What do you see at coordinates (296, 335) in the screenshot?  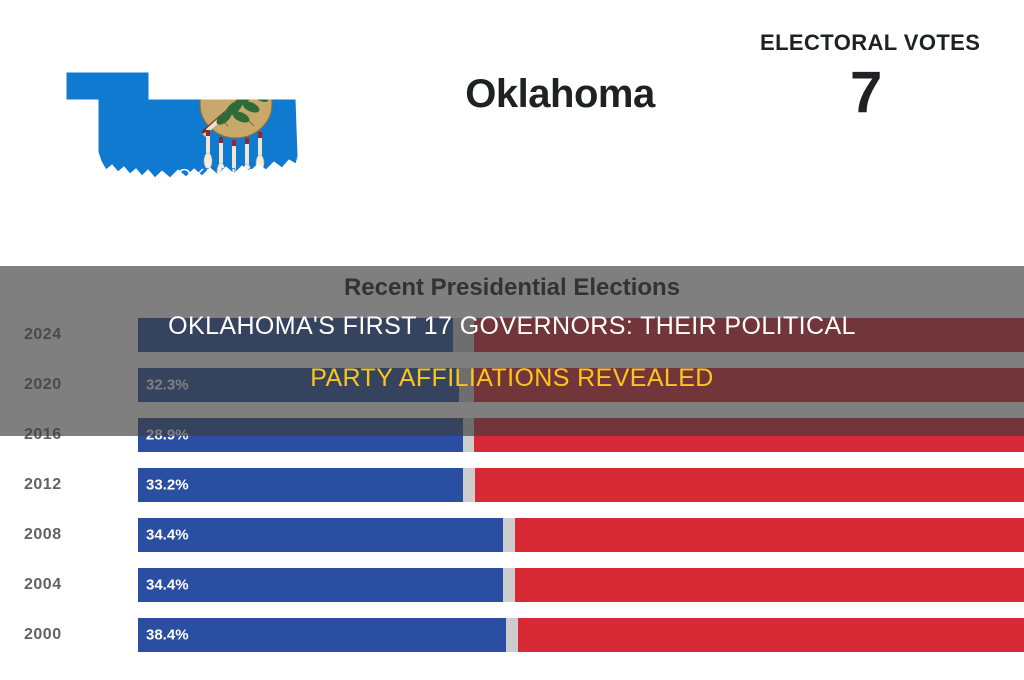 I see `bar-segment-democrat` at bounding box center [296, 335].